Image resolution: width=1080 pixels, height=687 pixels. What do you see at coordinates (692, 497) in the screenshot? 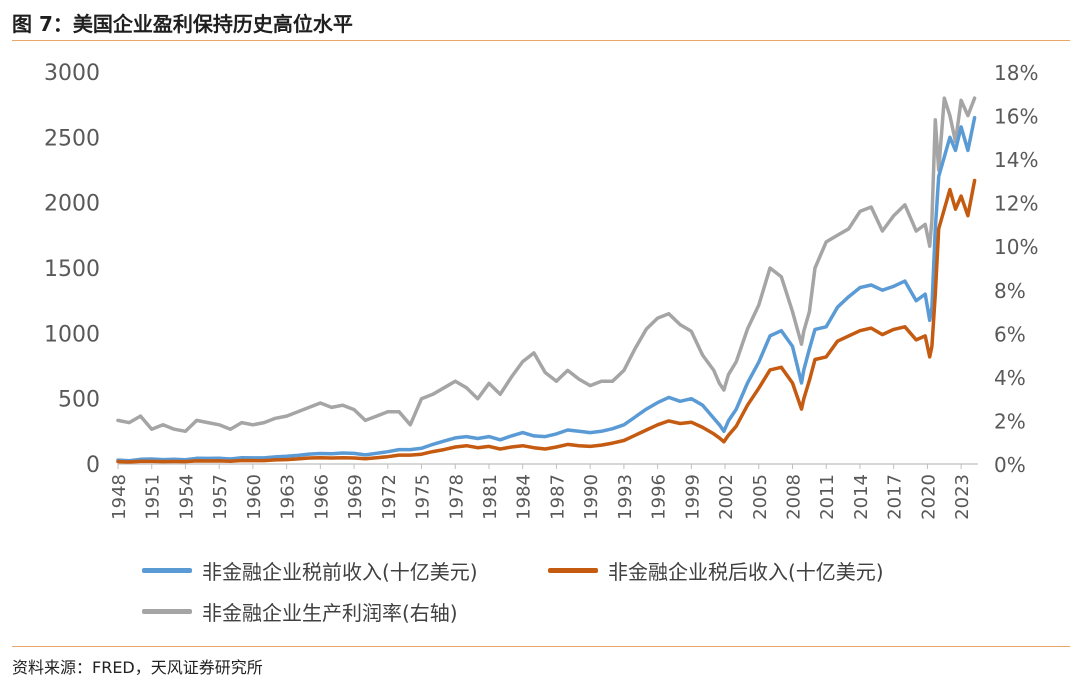
I see `x-tick-label: 1999` at bounding box center [692, 497].